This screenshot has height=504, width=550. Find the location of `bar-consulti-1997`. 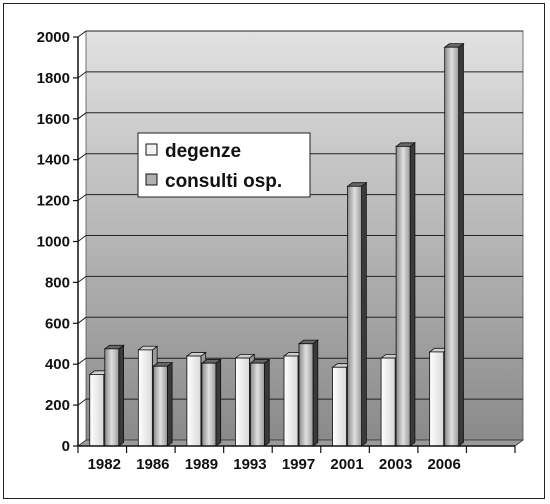

bar-consulti-1997 is located at coordinates (306, 395).